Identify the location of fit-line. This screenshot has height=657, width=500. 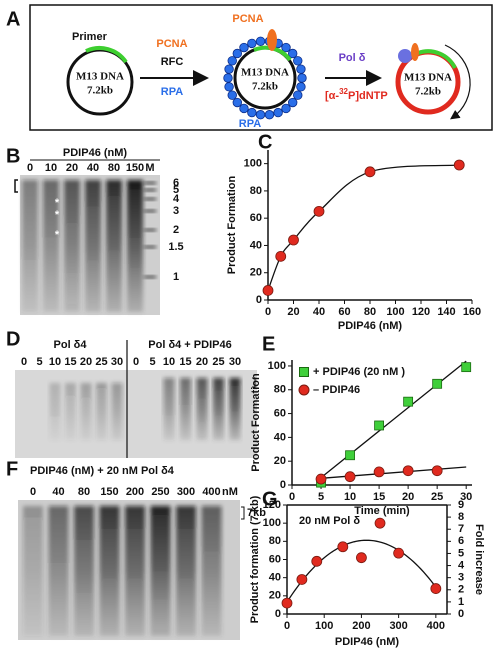
(393, 472).